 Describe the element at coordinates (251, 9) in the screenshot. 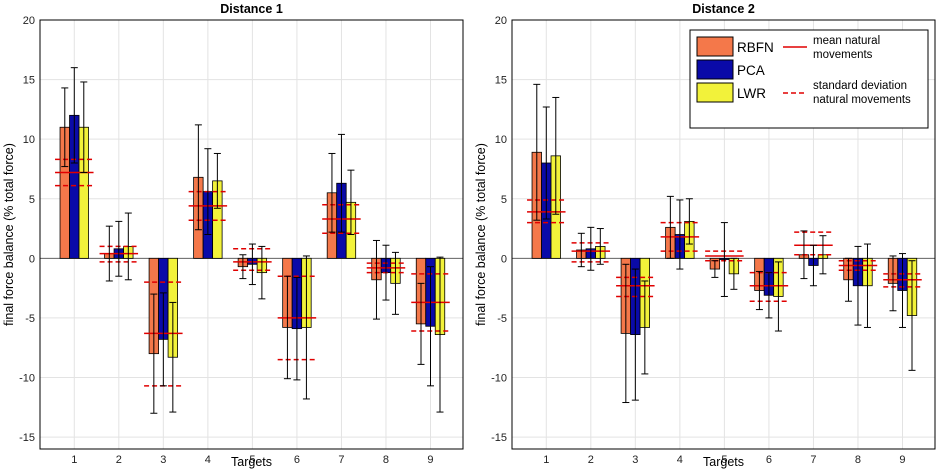

I see `panel-1-title: Distance 1` at that location.